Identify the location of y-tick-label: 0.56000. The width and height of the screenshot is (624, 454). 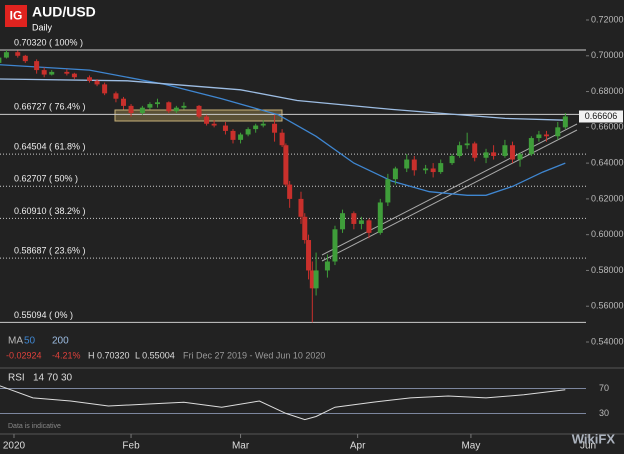
(607, 306).